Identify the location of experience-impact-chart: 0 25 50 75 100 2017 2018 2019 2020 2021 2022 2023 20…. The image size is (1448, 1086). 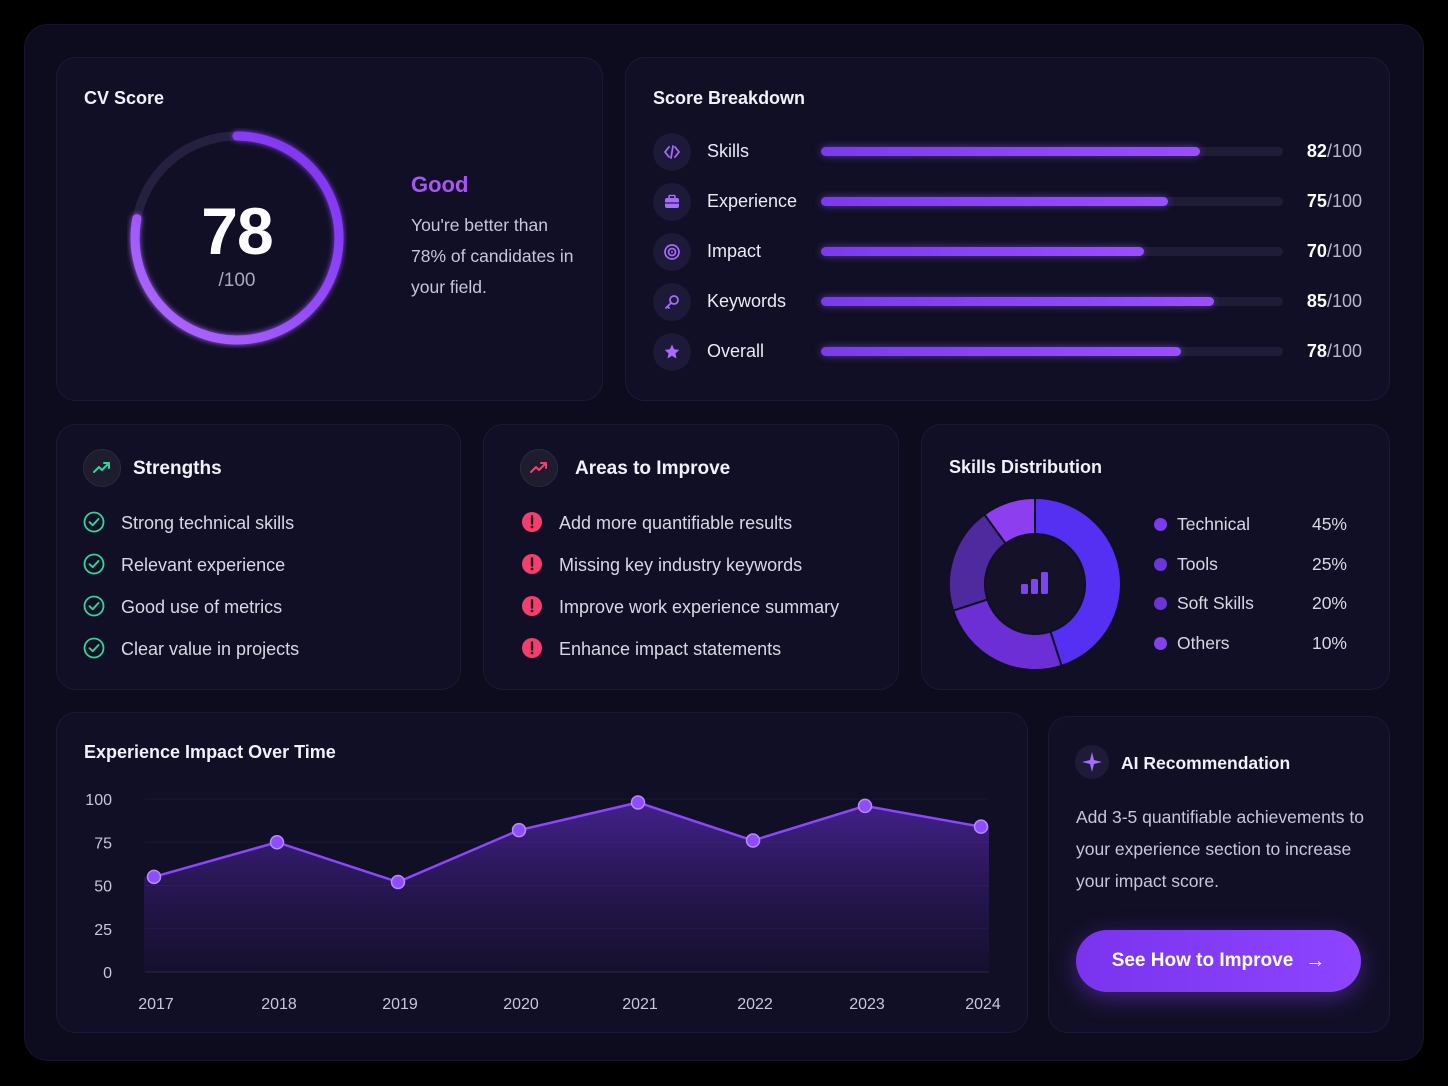
(543, 902).